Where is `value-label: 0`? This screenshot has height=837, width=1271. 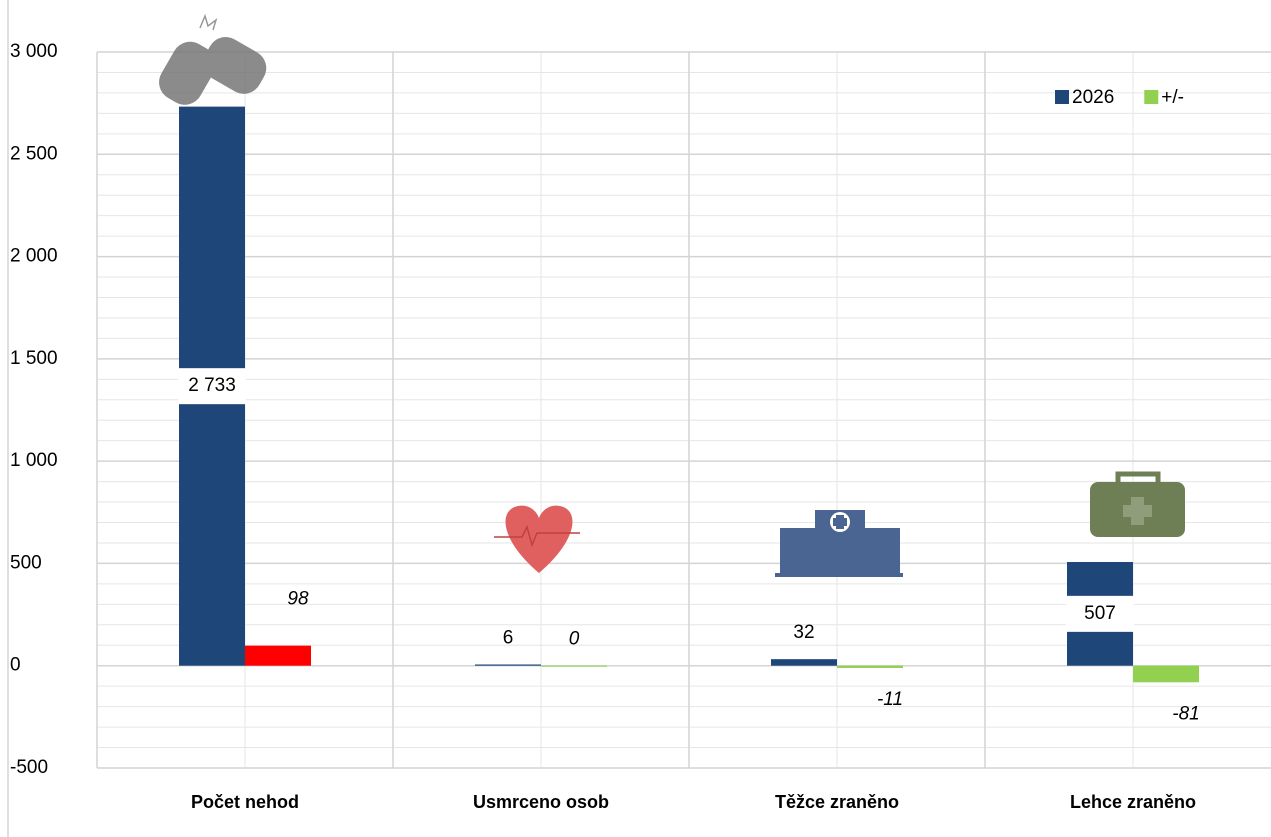 value-label: 0 is located at coordinates (574, 639).